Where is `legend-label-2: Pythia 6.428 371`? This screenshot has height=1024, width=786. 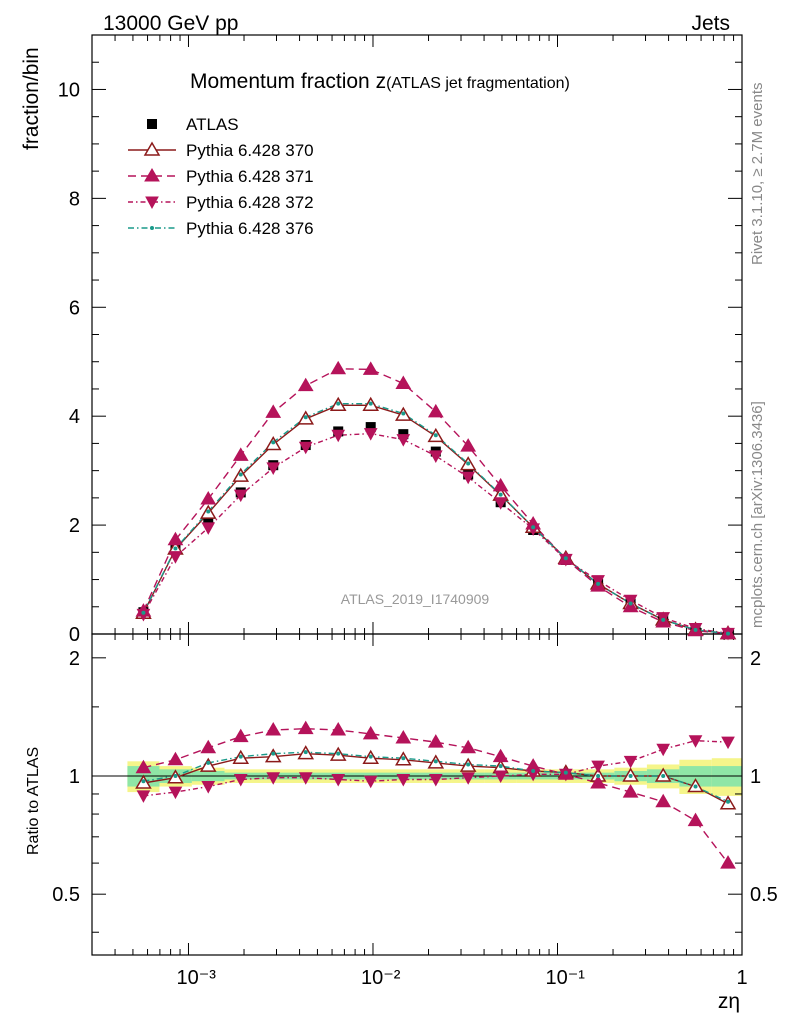 legend-label-2: Pythia 6.428 371 is located at coordinates (250, 176).